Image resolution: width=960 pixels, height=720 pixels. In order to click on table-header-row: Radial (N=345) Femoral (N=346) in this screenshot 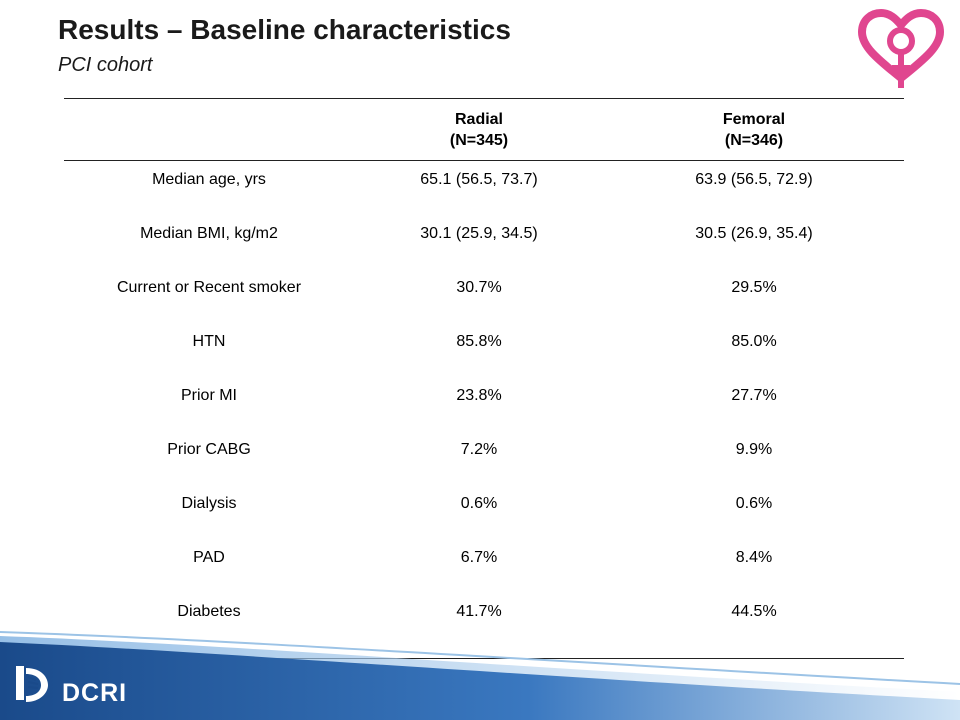, I will do `click(484, 129)`.